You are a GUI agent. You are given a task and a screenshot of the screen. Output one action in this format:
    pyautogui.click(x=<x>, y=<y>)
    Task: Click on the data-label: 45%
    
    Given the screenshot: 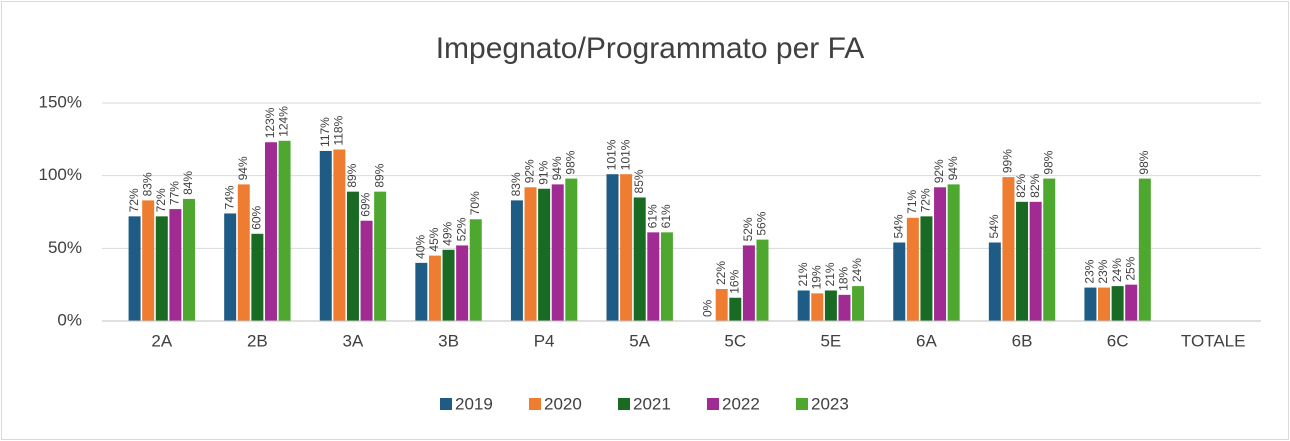 What is the action you would take?
    pyautogui.click(x=434, y=239)
    